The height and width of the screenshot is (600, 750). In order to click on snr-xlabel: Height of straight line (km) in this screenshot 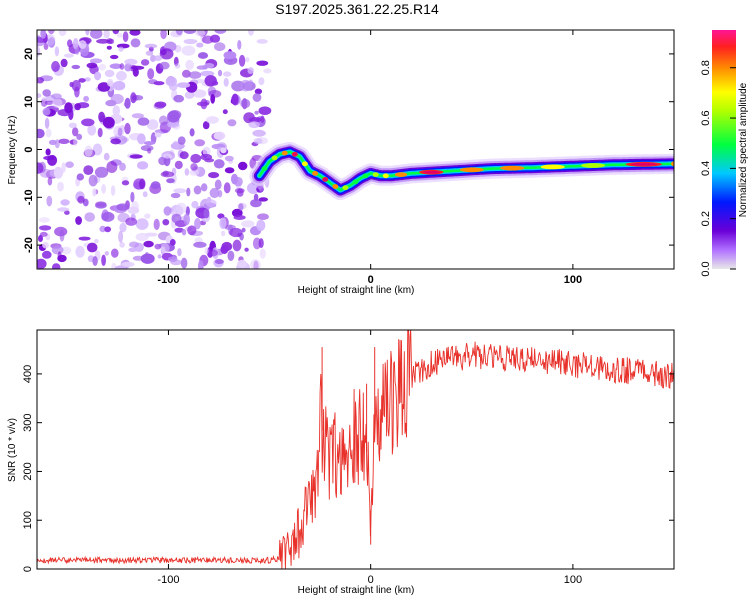, I will do `click(356, 590)`.